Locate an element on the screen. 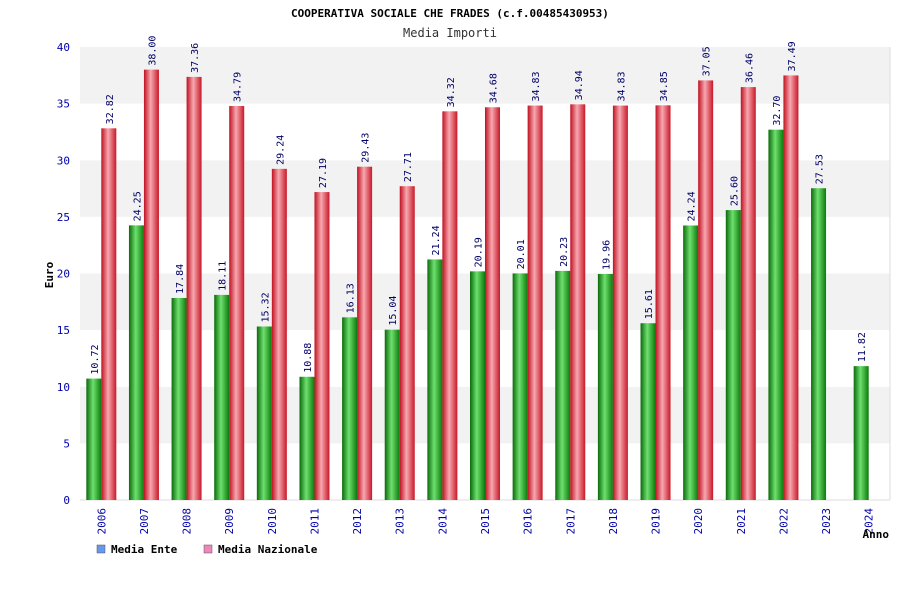  data-label: 37.05 is located at coordinates (707, 61).